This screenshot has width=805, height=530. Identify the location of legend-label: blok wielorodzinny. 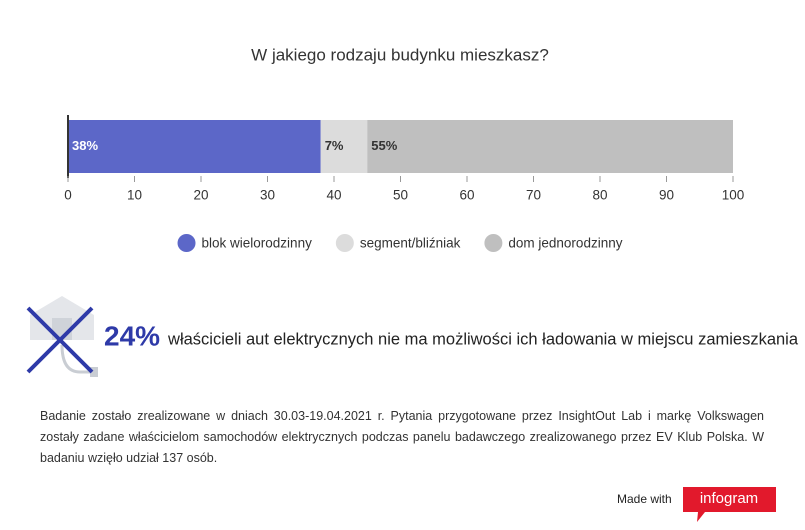
(257, 243).